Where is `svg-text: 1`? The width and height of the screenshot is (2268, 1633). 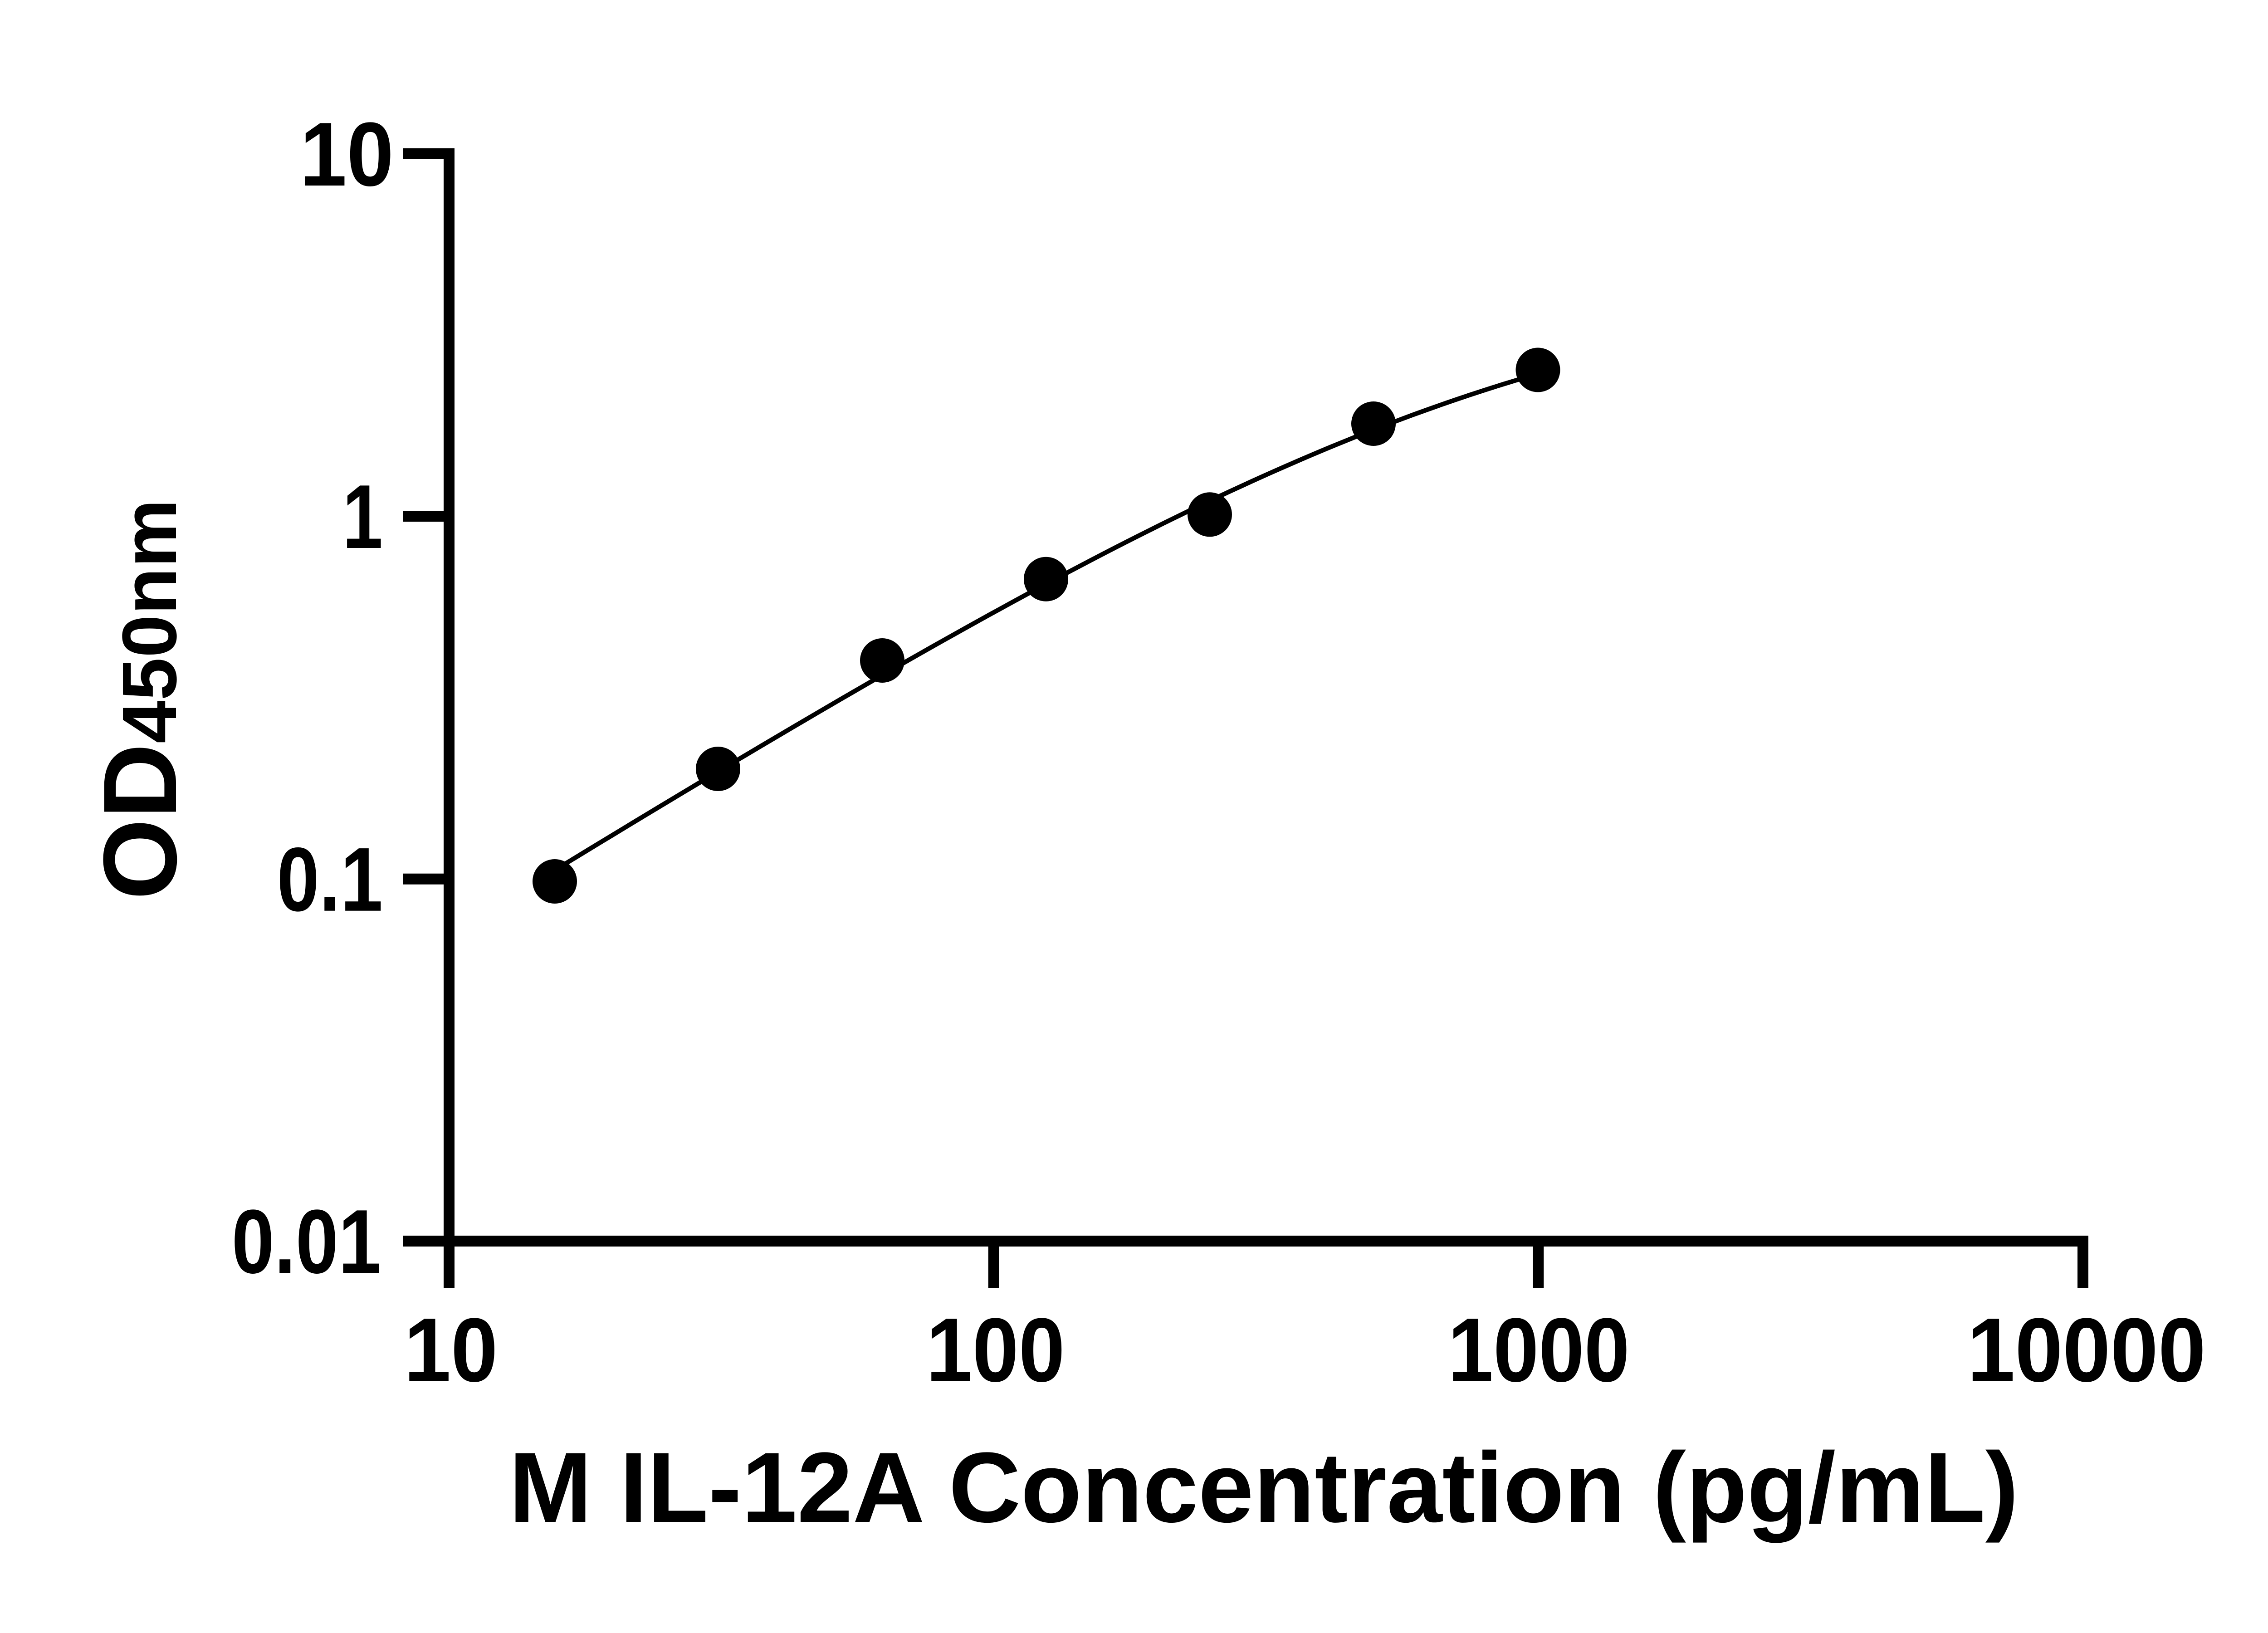 svg-text: 1 is located at coordinates (363, 516).